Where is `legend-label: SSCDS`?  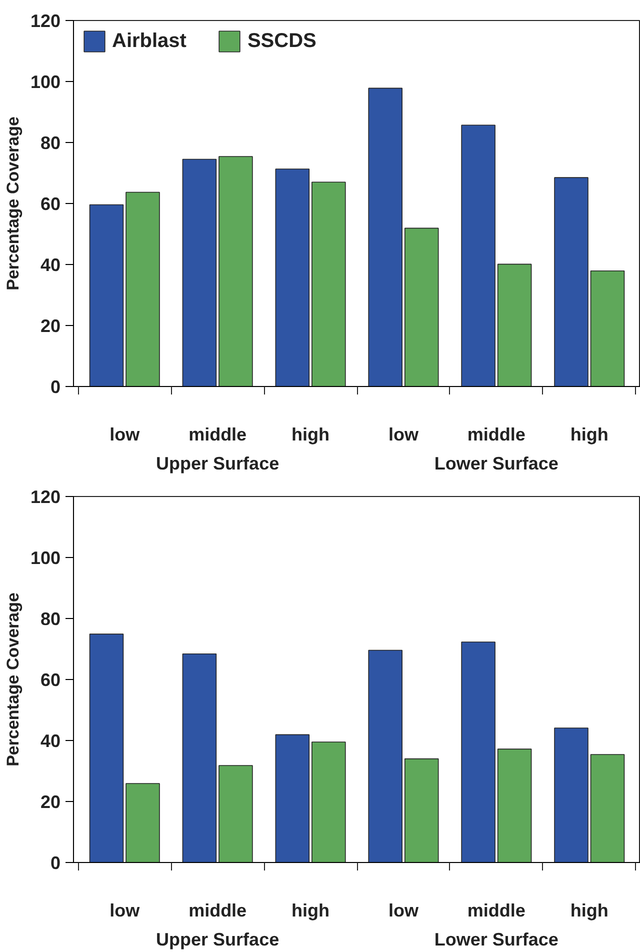
legend-label: SSCDS is located at coordinates (281, 41).